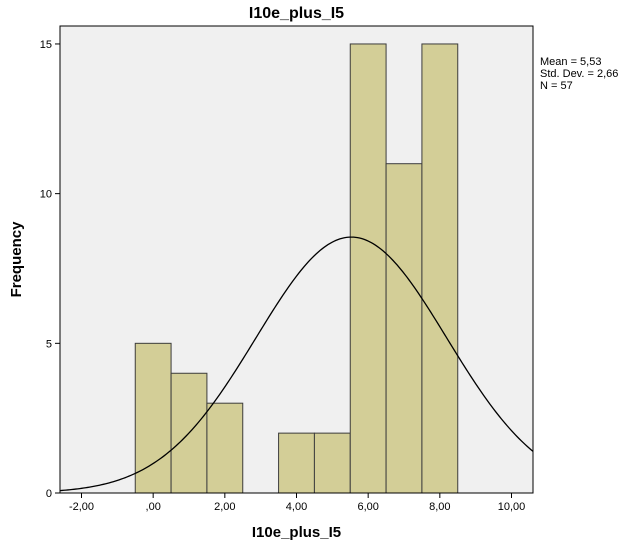 The height and width of the screenshot is (546, 630). I want to click on stat-std-dev: Std. Dev. = 2,66, so click(579, 74).